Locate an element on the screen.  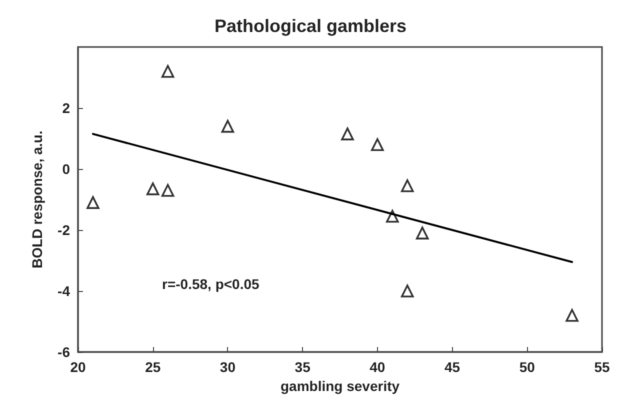
x-axis-title: gambling severity is located at coordinates (340, 386).